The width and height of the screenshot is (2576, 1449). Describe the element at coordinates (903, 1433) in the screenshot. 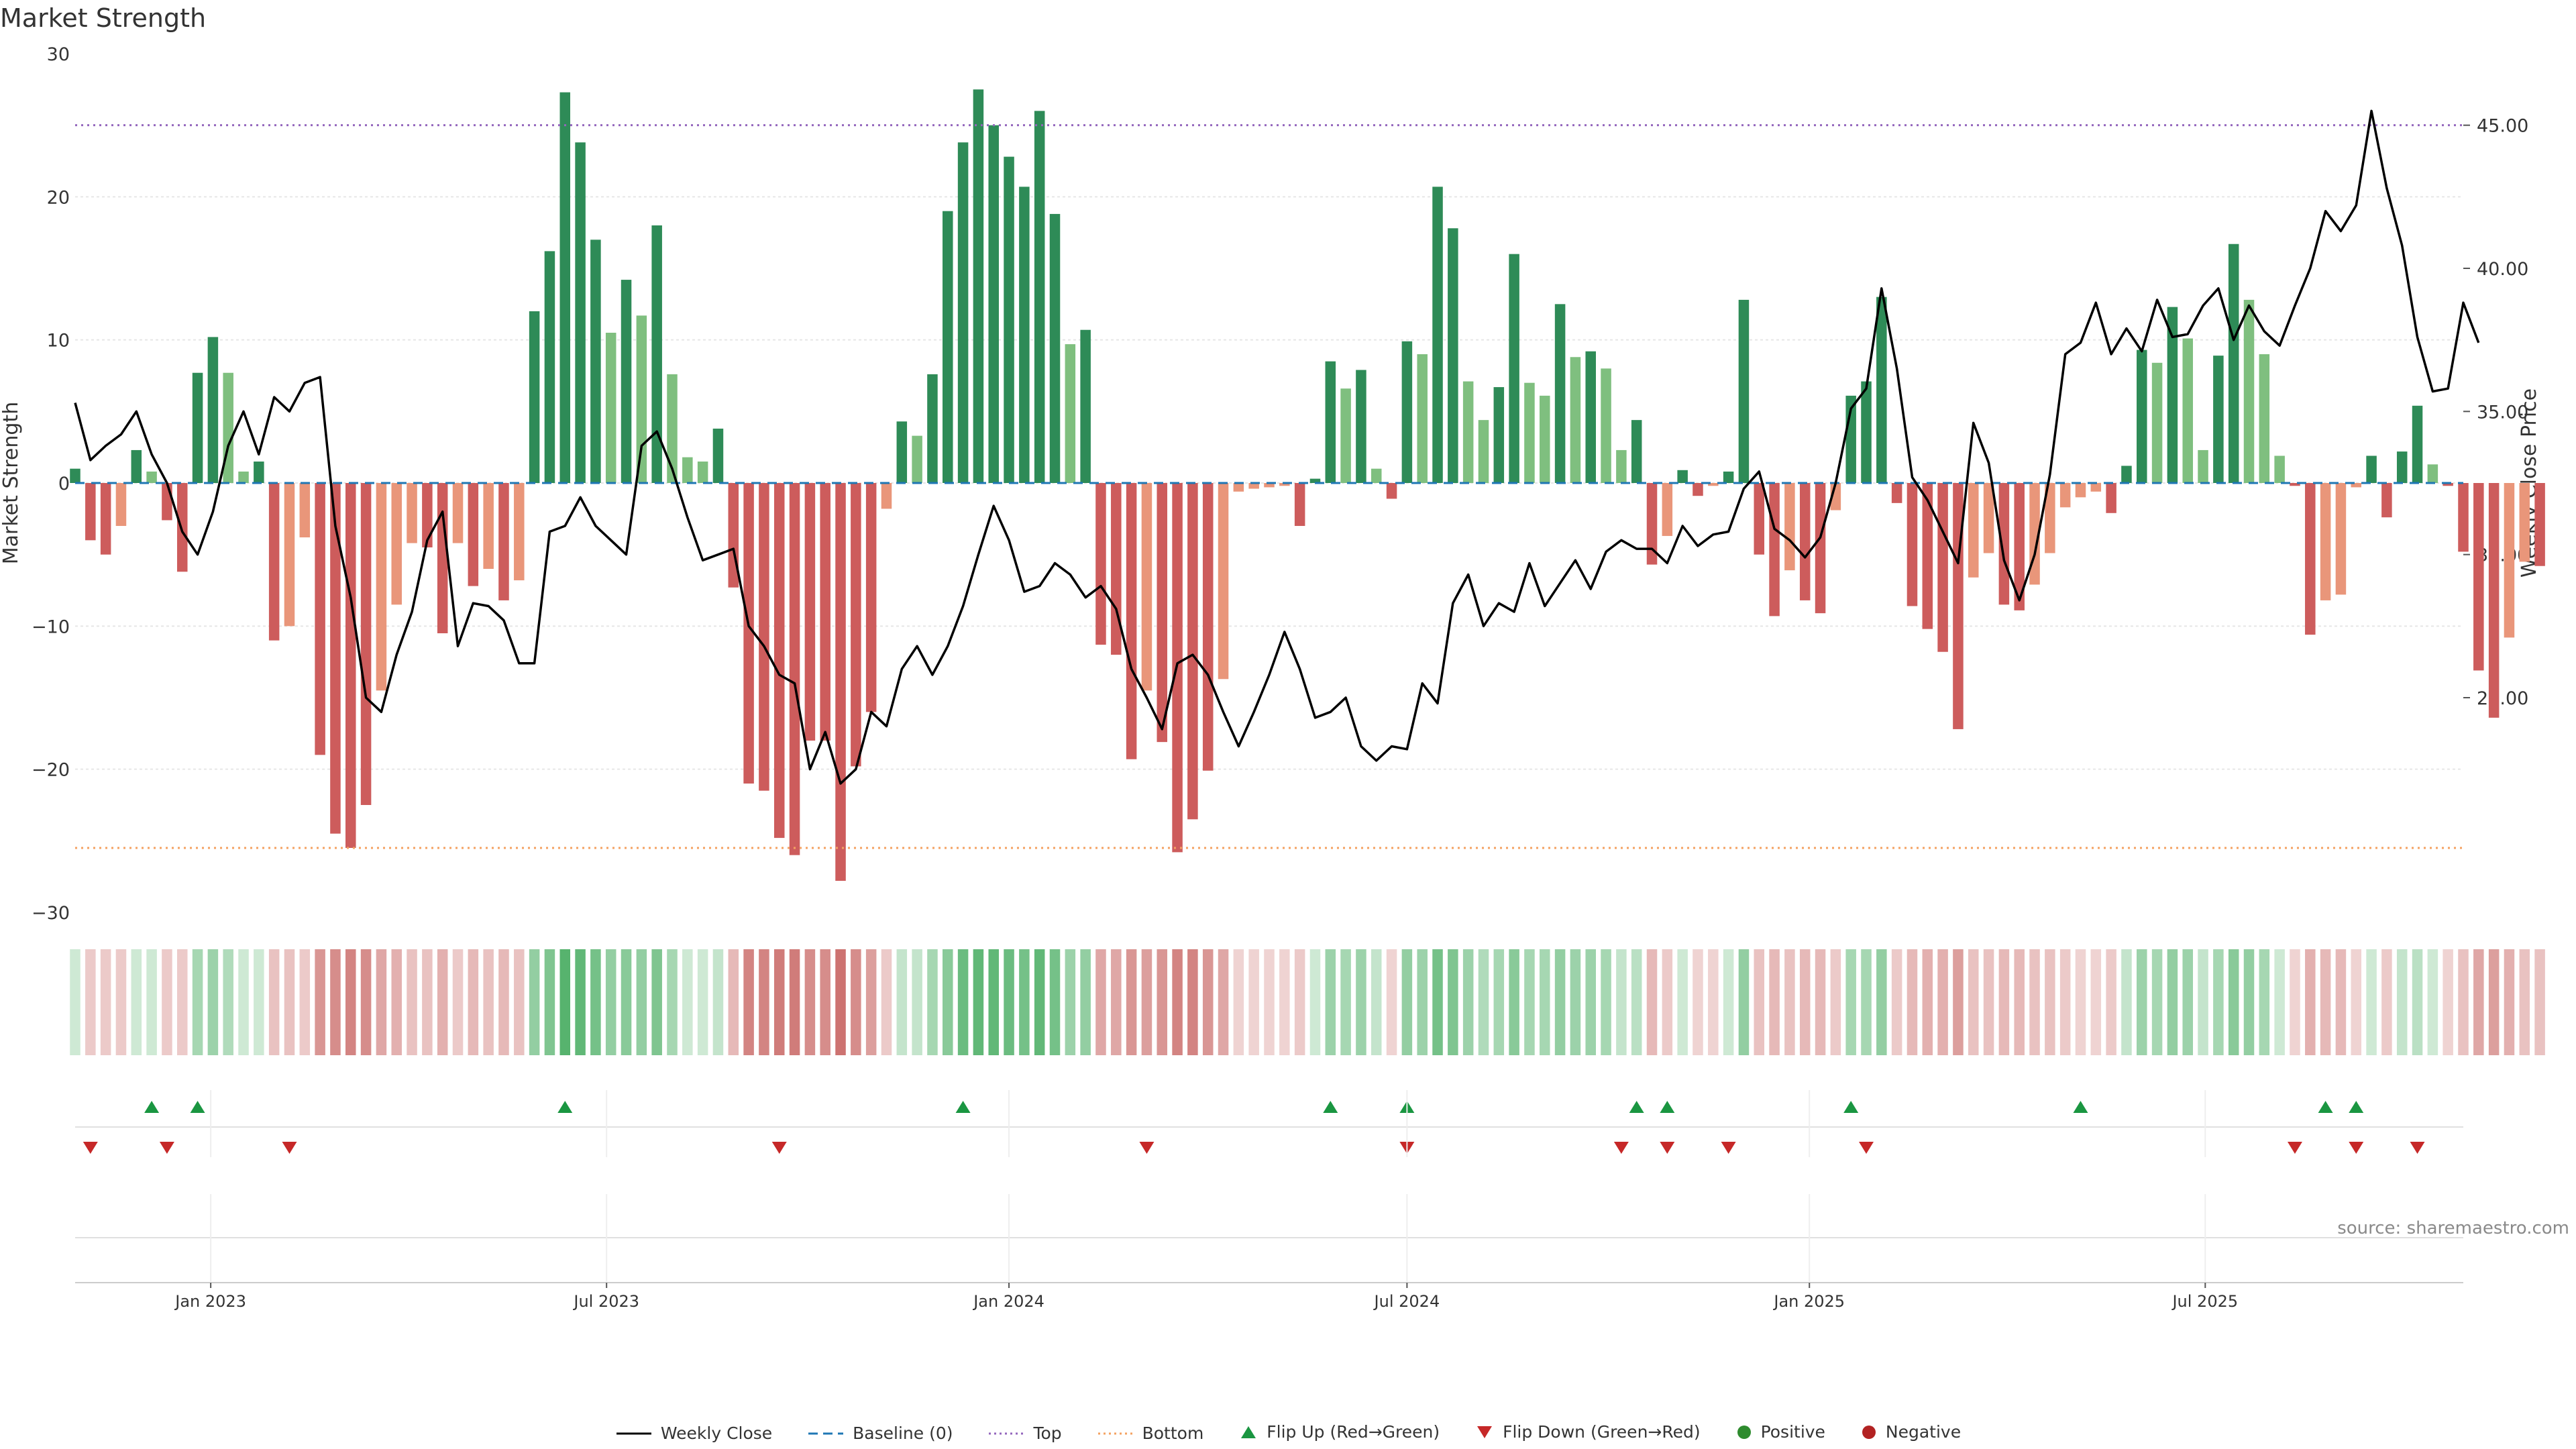

I see `legend-label: Baseline (0)` at that location.